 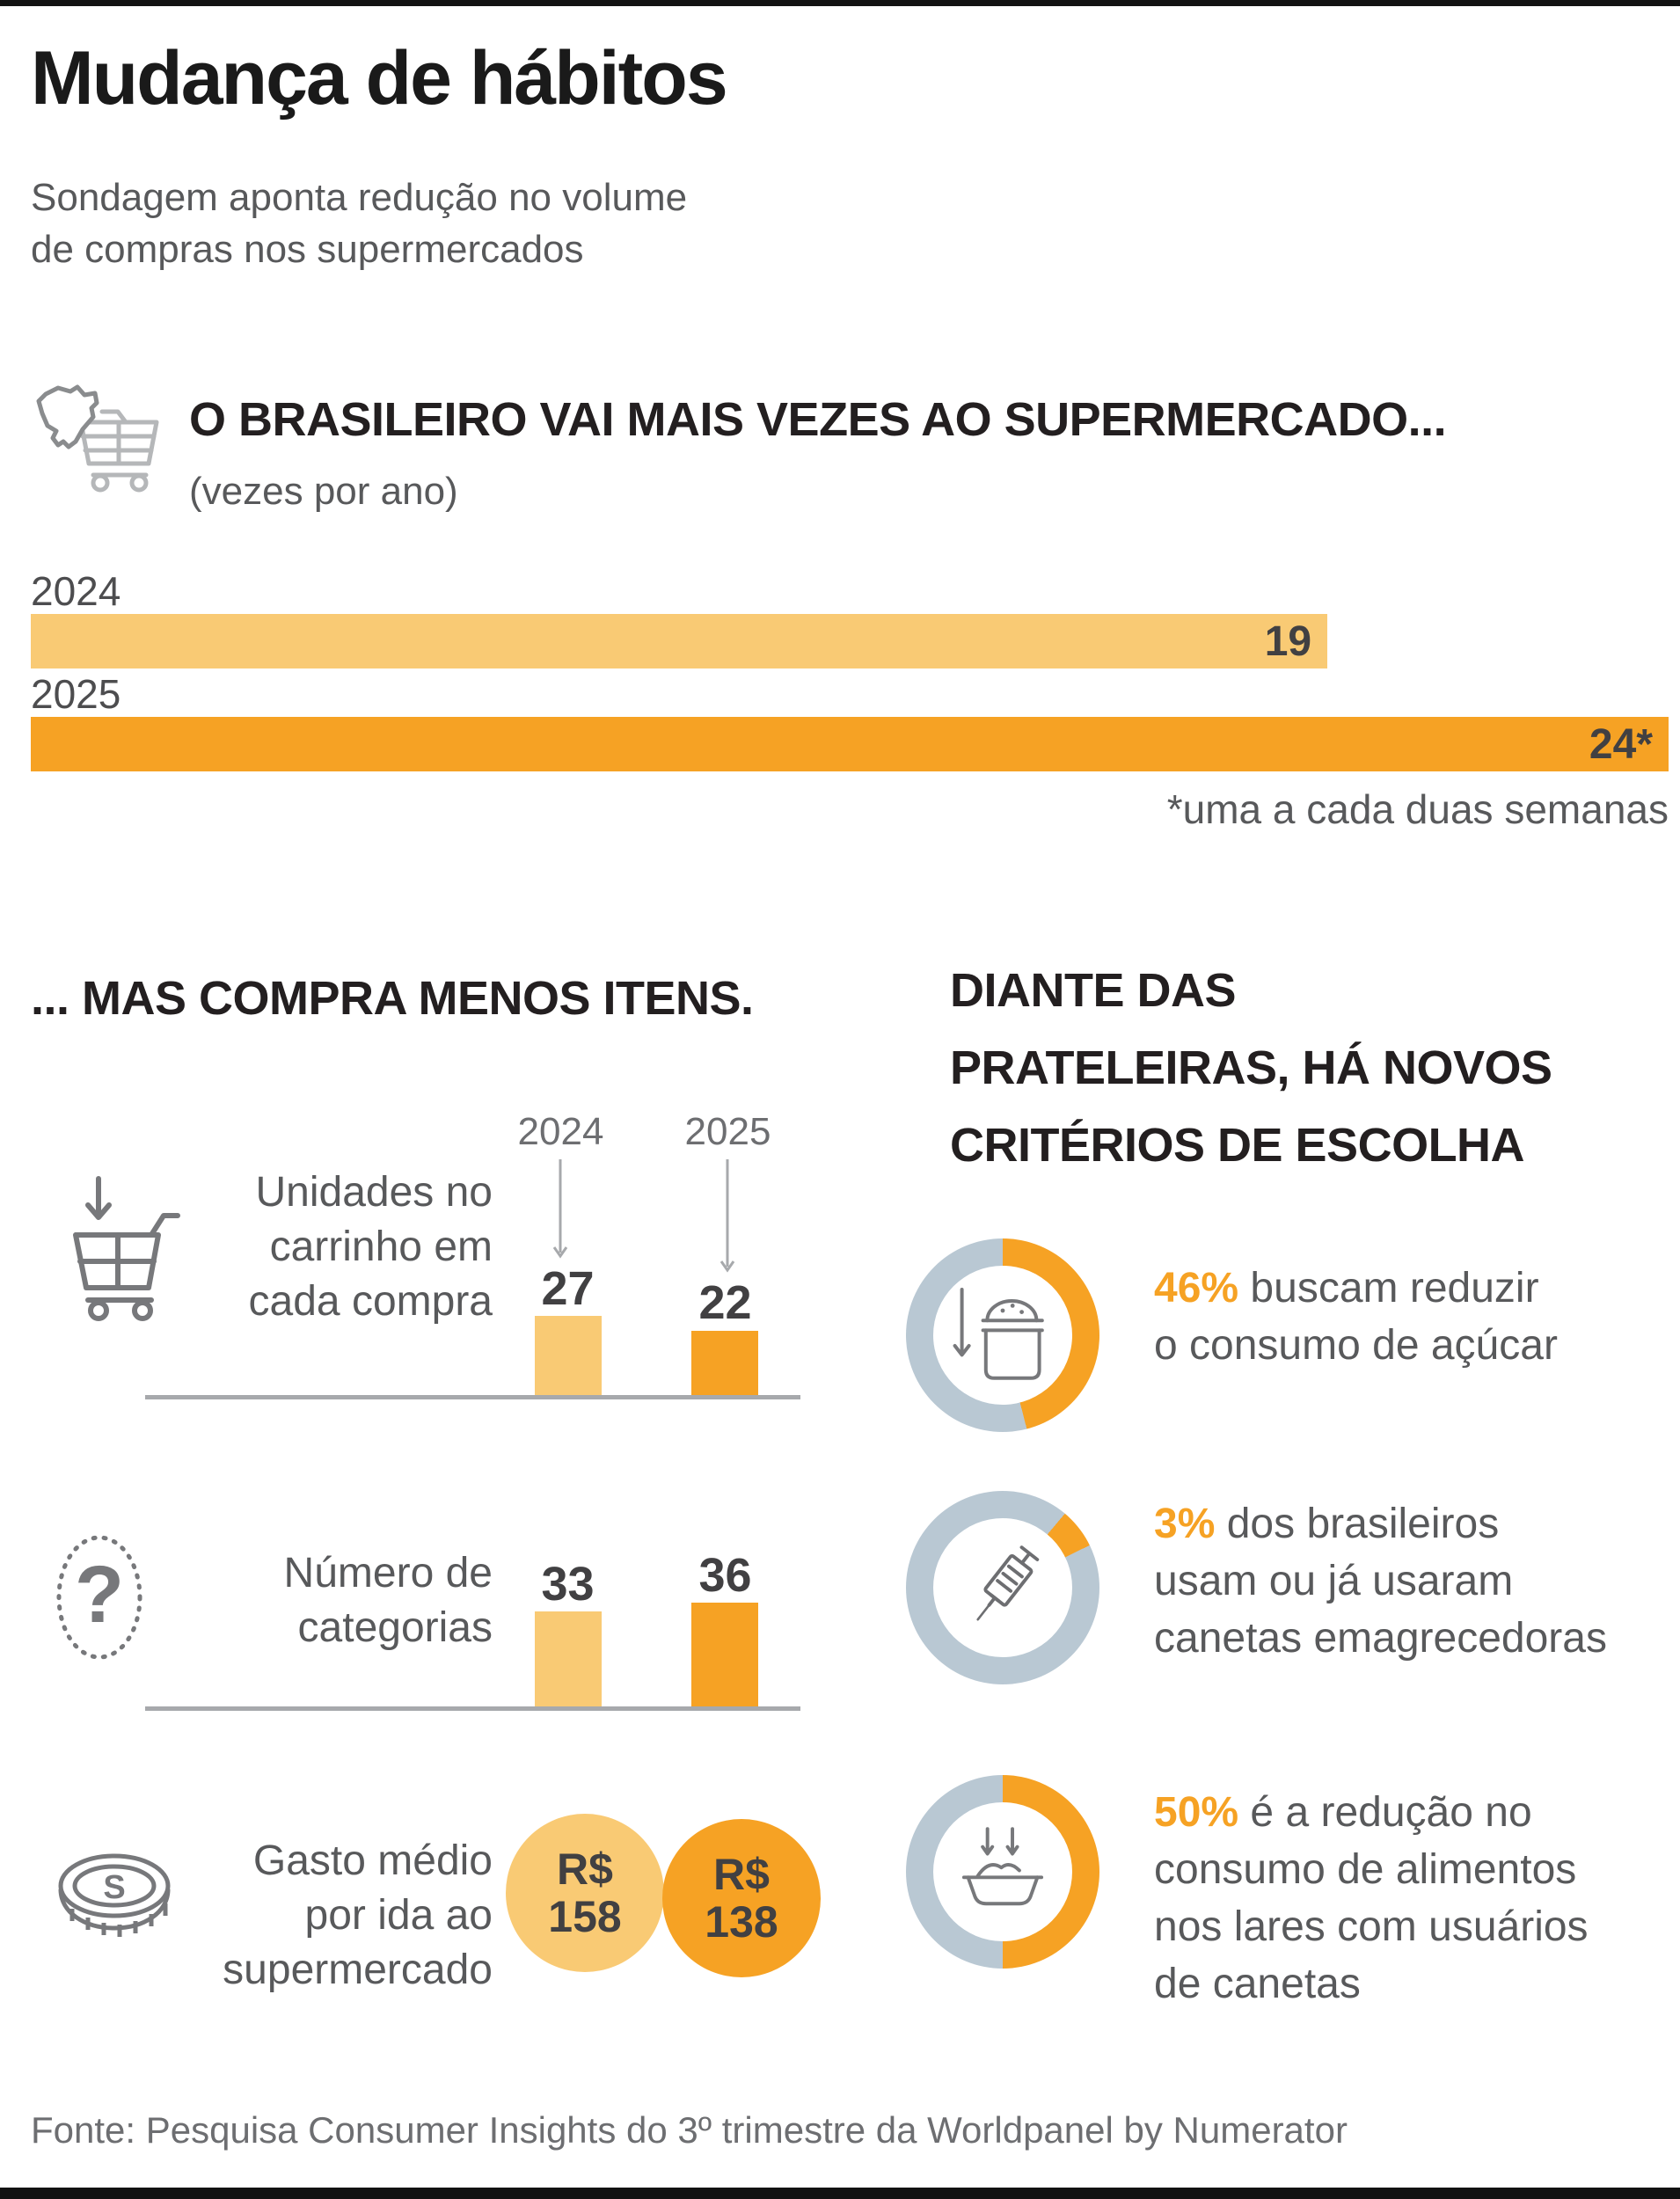 I want to click on brazil-cart-icon, so click(x=97, y=439).